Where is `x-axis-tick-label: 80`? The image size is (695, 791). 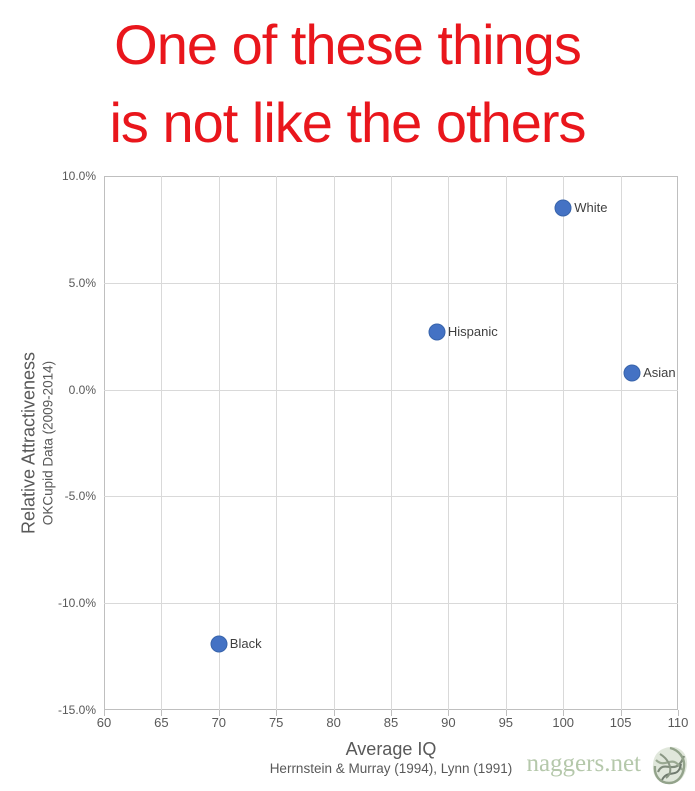 x-axis-tick-label: 80 is located at coordinates (333, 722).